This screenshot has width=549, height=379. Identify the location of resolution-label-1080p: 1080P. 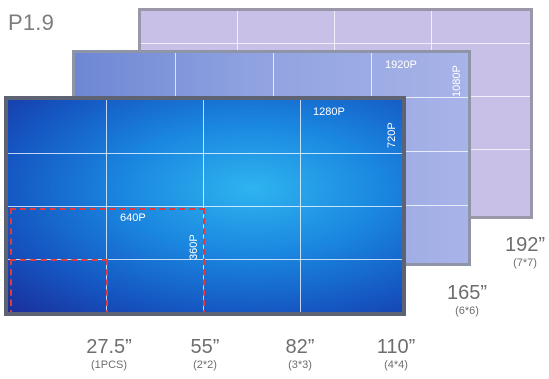
(457, 81).